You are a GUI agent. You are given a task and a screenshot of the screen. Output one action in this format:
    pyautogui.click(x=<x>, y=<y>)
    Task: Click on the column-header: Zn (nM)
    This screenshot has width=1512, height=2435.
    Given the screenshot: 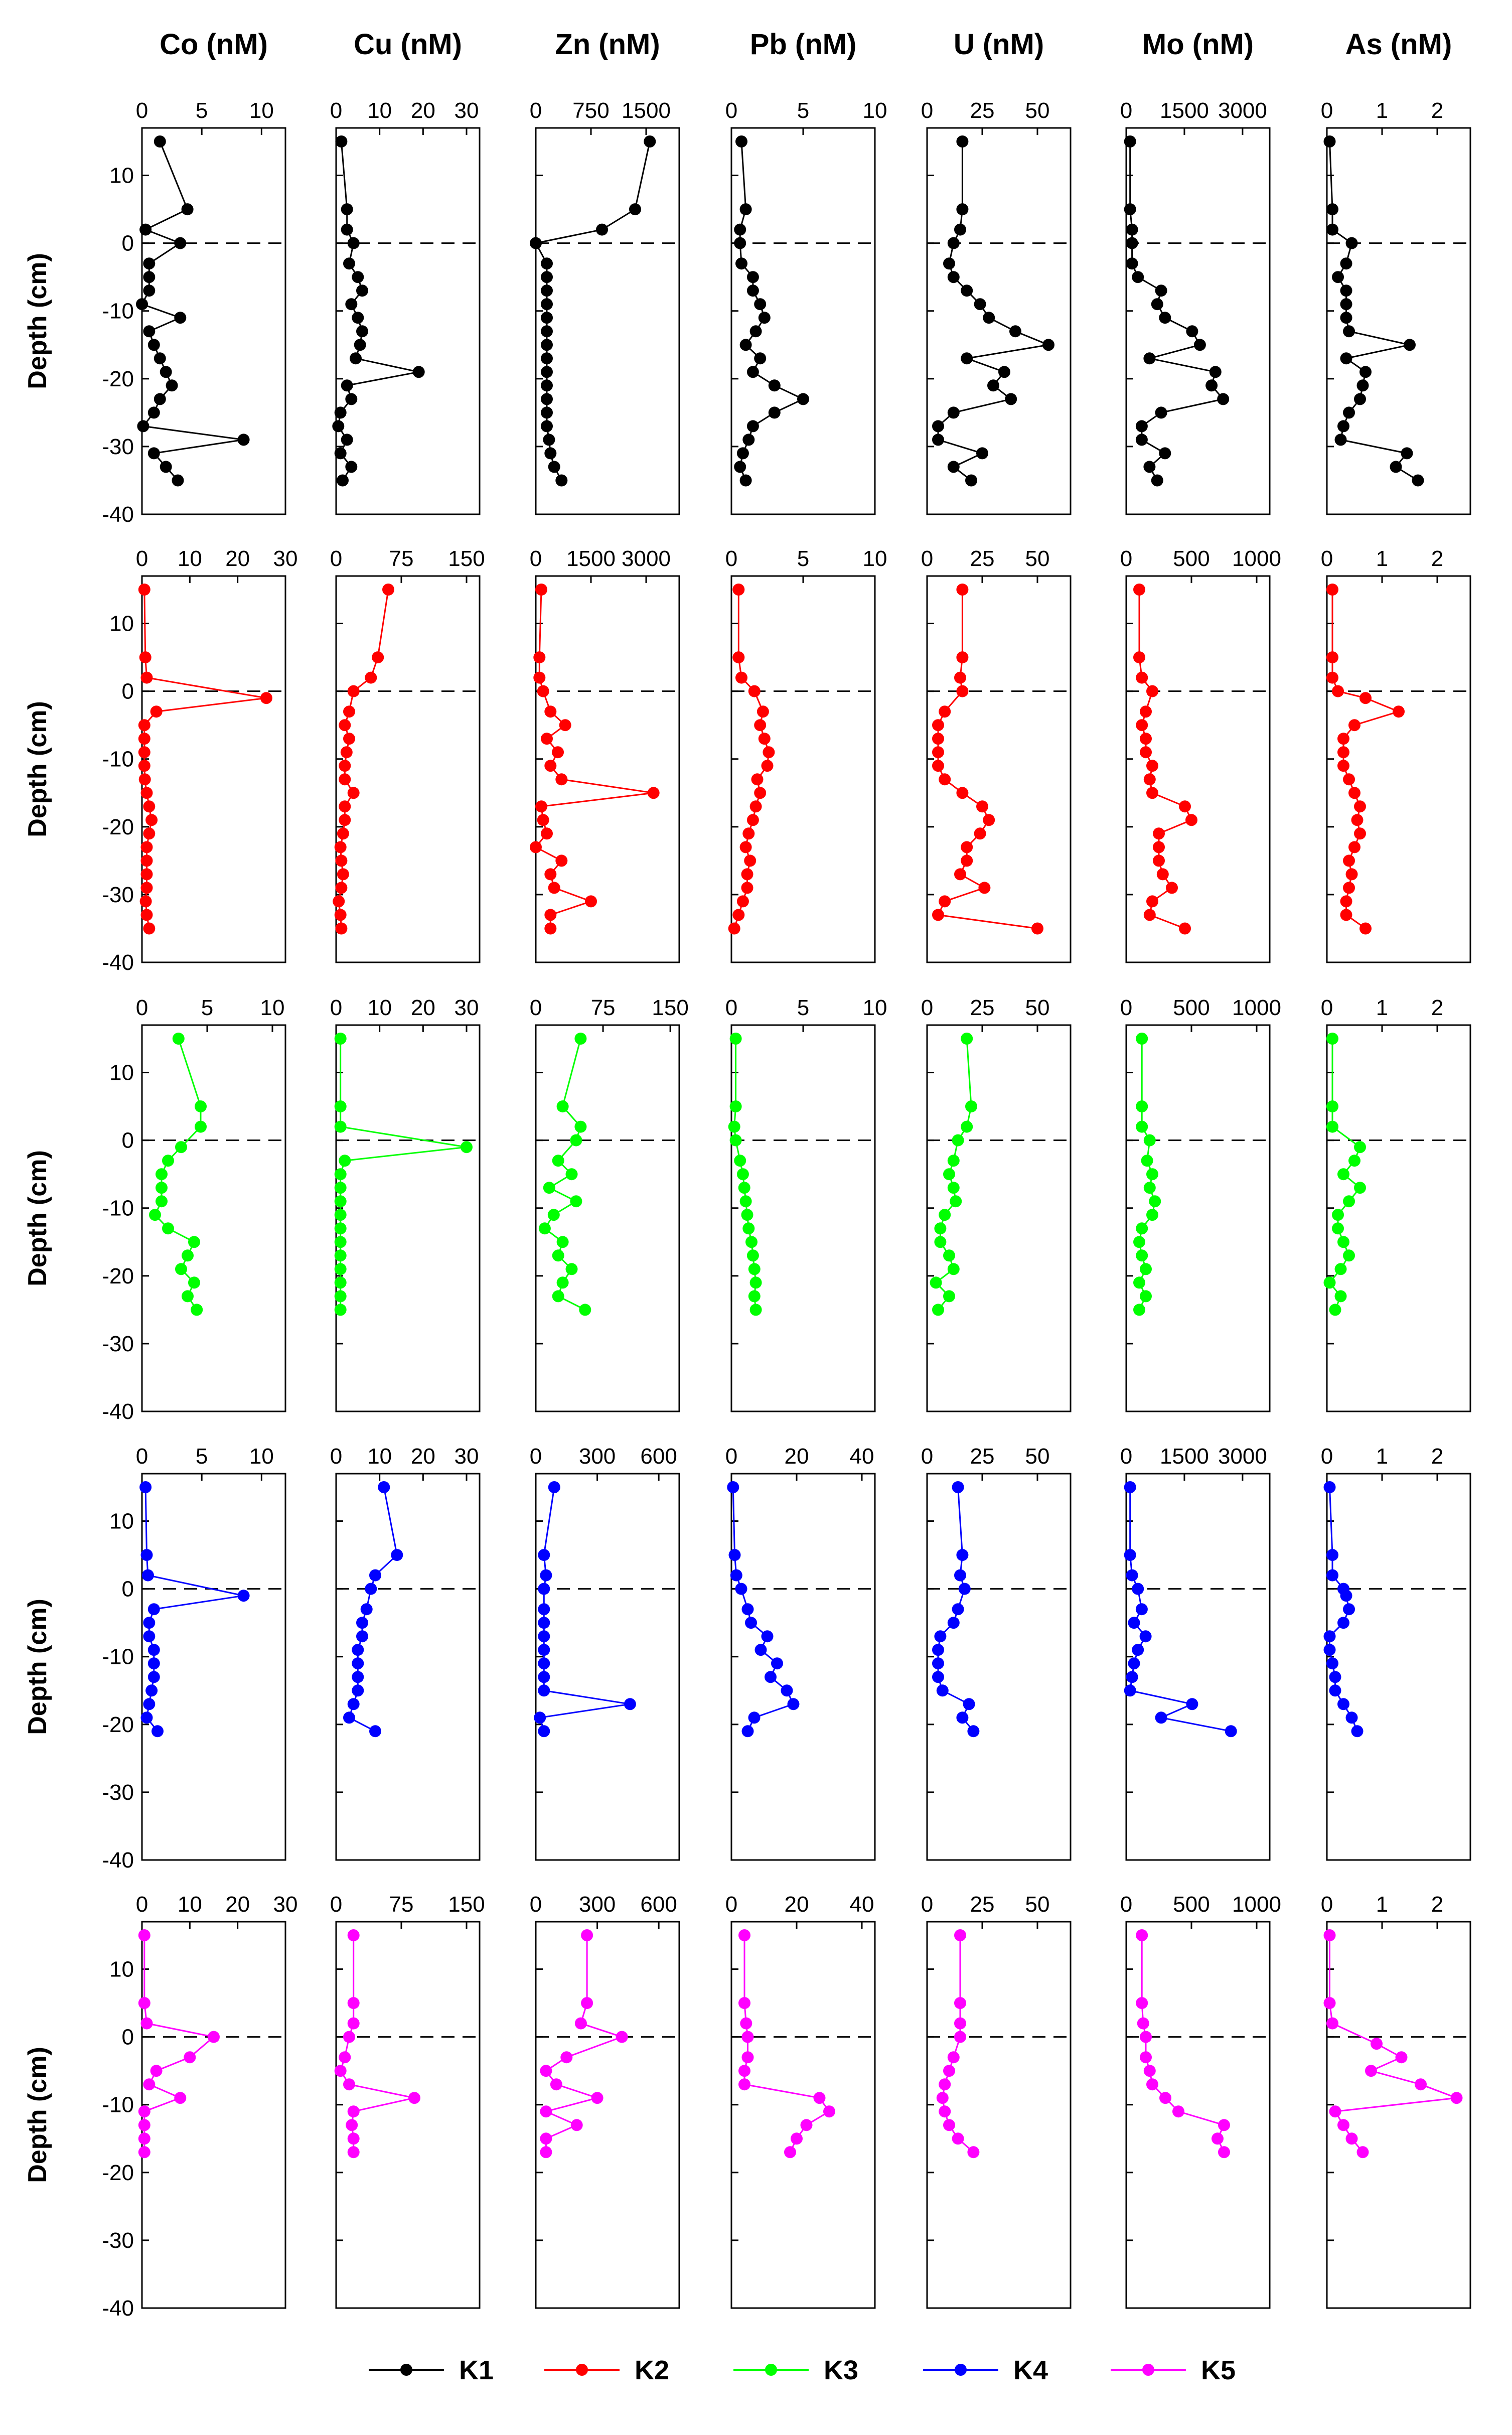 What is the action you would take?
    pyautogui.click(x=607, y=44)
    